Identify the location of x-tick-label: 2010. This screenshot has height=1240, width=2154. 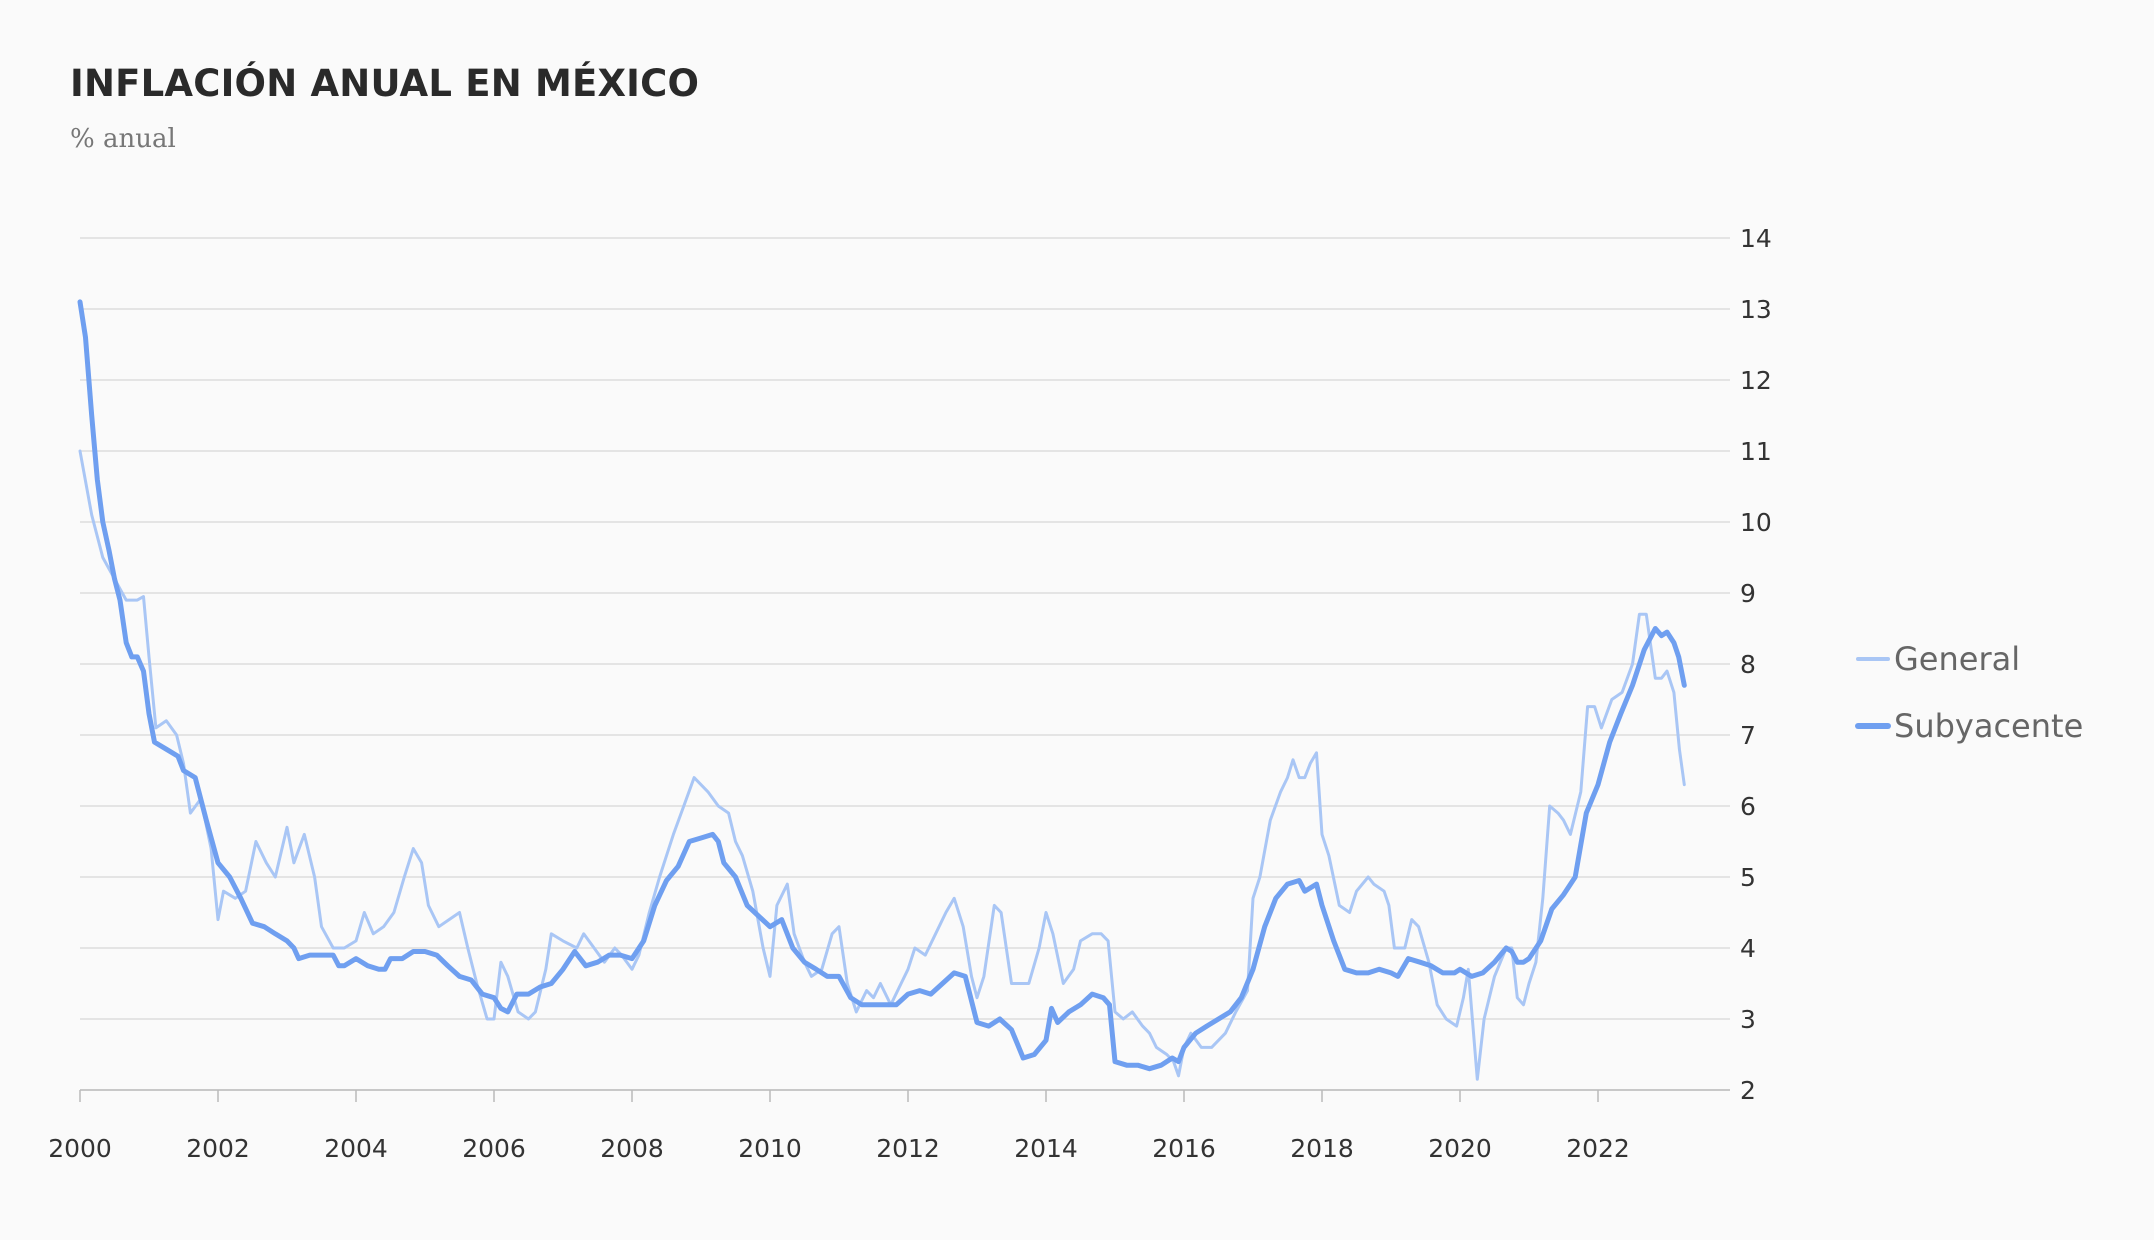
(770, 1148).